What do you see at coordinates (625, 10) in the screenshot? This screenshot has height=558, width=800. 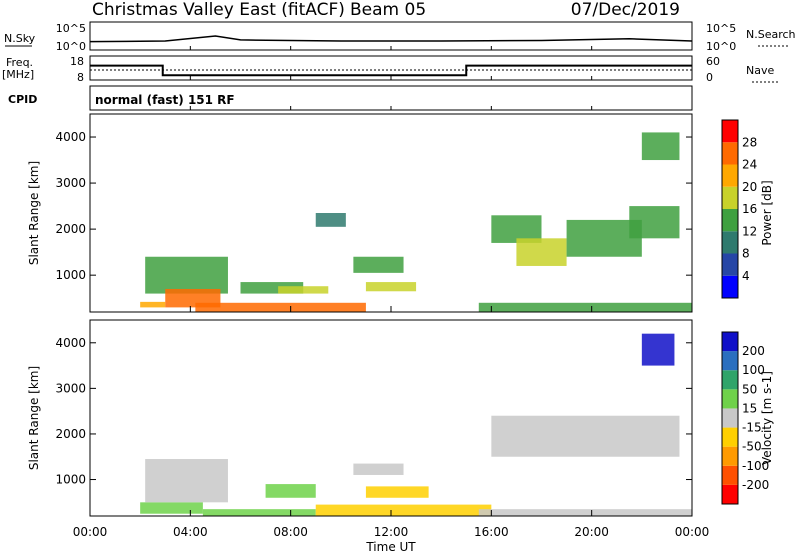 I see `date-title: 07/Dec/2019` at bounding box center [625, 10].